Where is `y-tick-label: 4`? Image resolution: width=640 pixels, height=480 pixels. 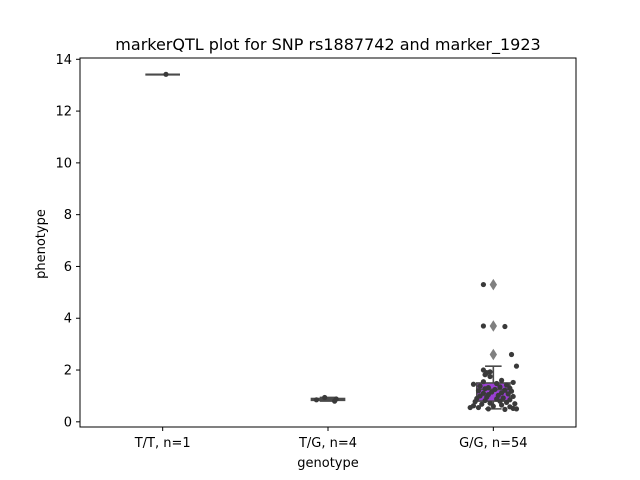 y-tick-label: 4 is located at coordinates (68, 319).